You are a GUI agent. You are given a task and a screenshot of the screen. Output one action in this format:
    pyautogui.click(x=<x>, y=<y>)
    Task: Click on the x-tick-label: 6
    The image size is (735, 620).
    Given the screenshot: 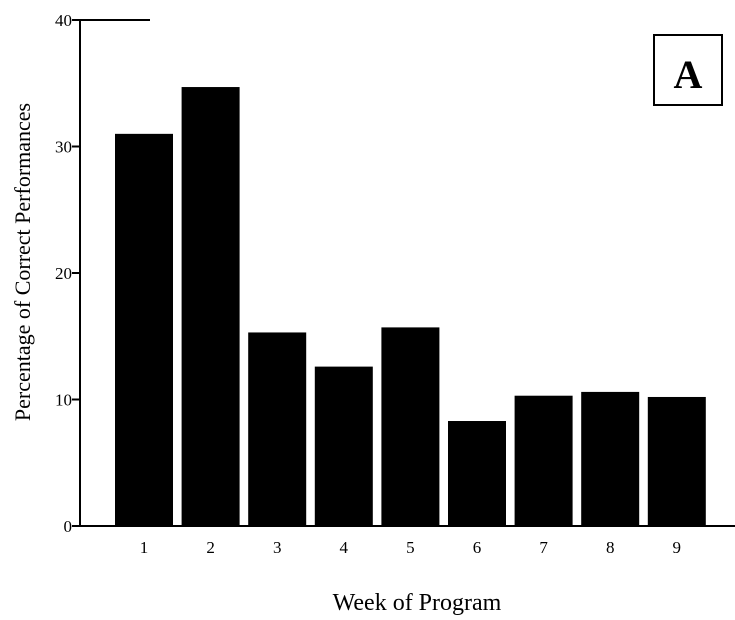 What is the action you would take?
    pyautogui.click(x=477, y=547)
    